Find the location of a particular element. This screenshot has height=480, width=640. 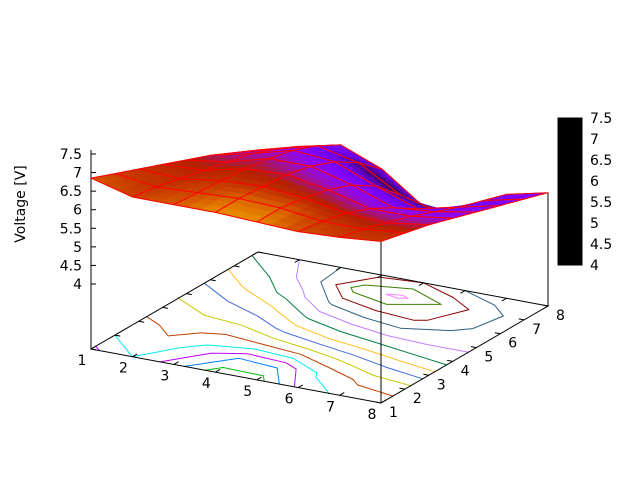

contour-line-5.6 is located at coordinates (313, 331).